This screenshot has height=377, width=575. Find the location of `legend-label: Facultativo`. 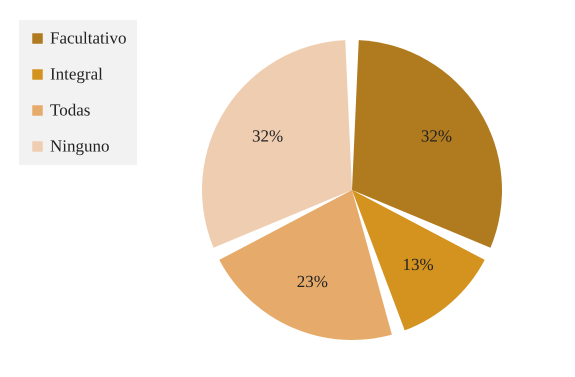

legend-label: Facultativo is located at coordinates (88, 38).